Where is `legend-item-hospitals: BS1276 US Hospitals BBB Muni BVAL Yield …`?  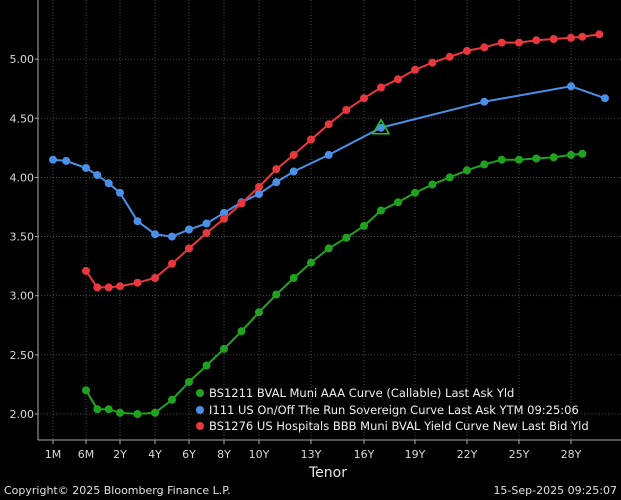 legend-item-hospitals: BS1276 US Hospitals BBB Muni BVAL Yield … is located at coordinates (392, 426).